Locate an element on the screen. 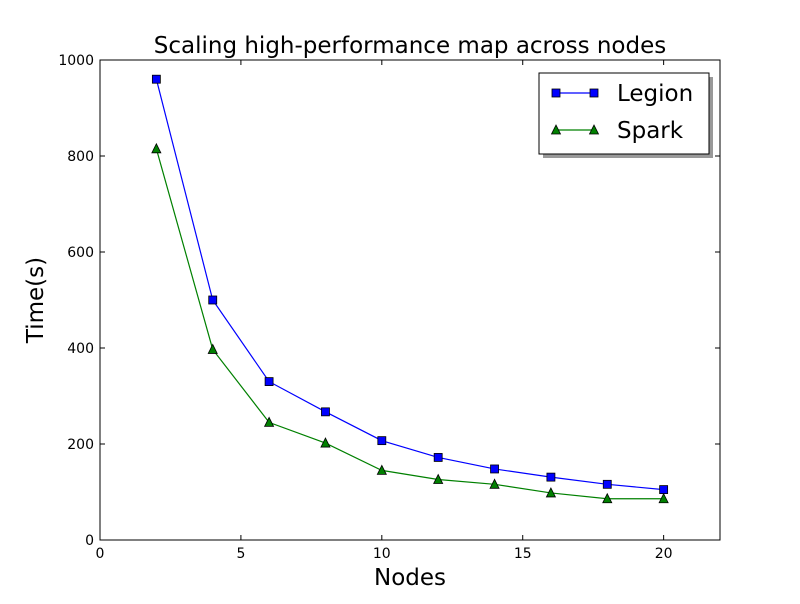 The image size is (800, 604). legend-box is located at coordinates (624, 113).